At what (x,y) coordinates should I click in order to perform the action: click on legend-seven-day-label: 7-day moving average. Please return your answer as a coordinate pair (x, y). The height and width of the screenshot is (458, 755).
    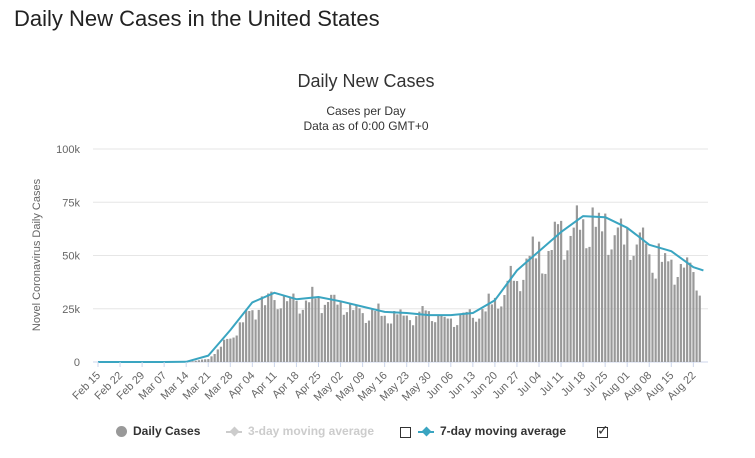
    Looking at the image, I should click on (503, 431).